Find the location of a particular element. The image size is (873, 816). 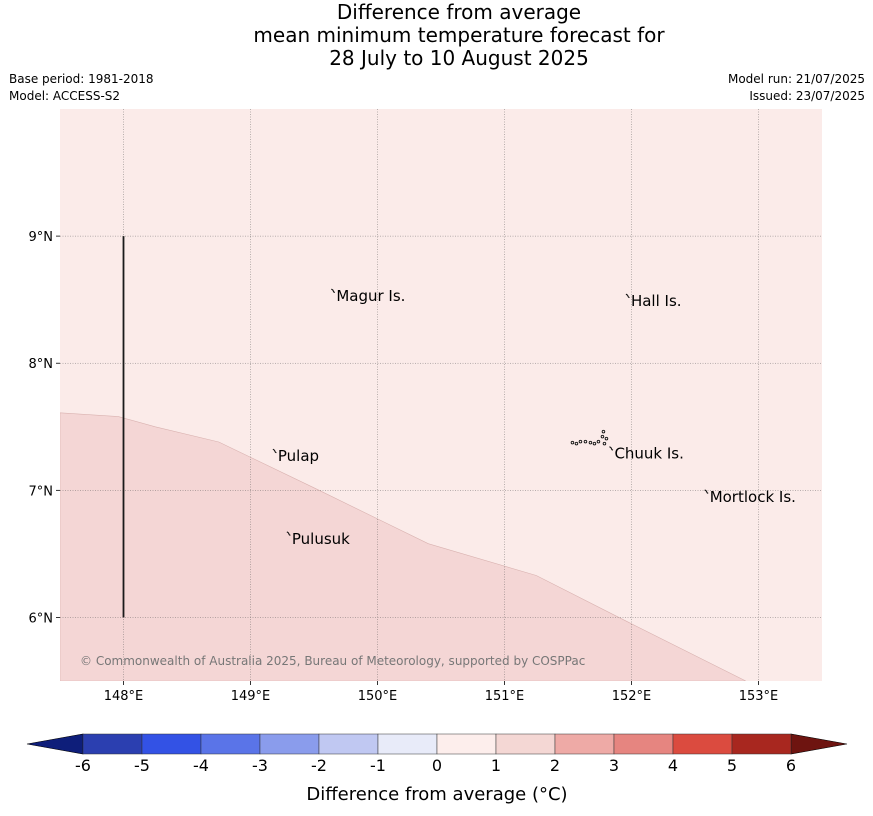

colorbar-tick-label: -1 is located at coordinates (378, 765).